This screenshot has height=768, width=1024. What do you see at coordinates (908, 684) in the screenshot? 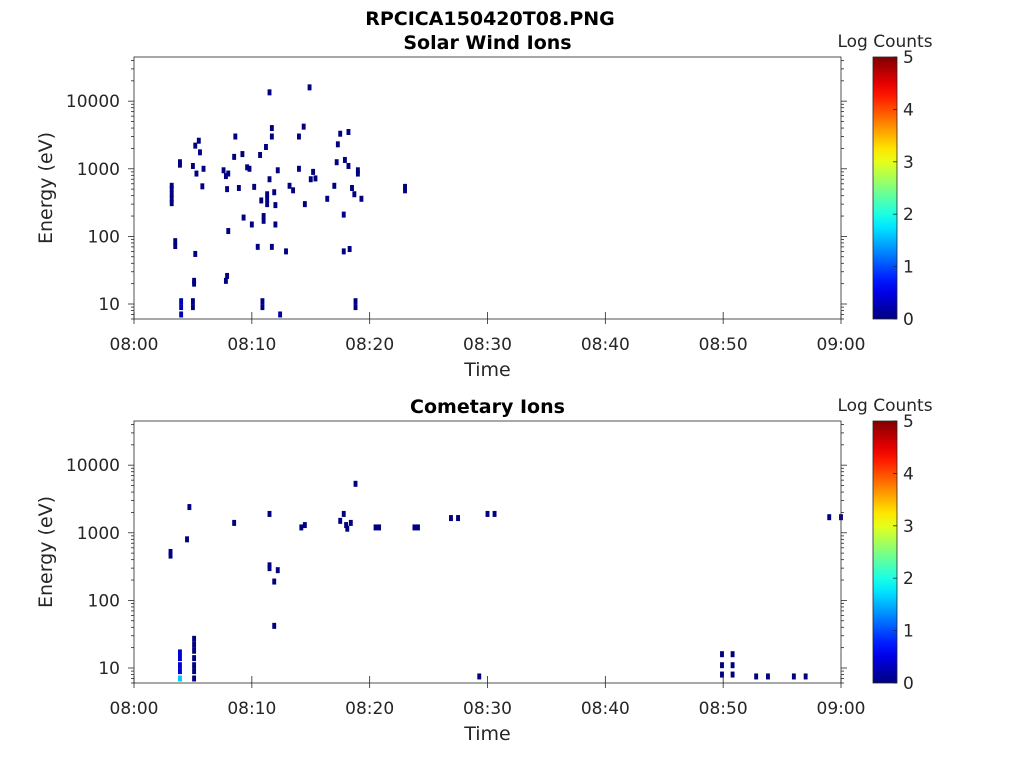
I see `colorbar-tick-label: 0` at bounding box center [908, 684].